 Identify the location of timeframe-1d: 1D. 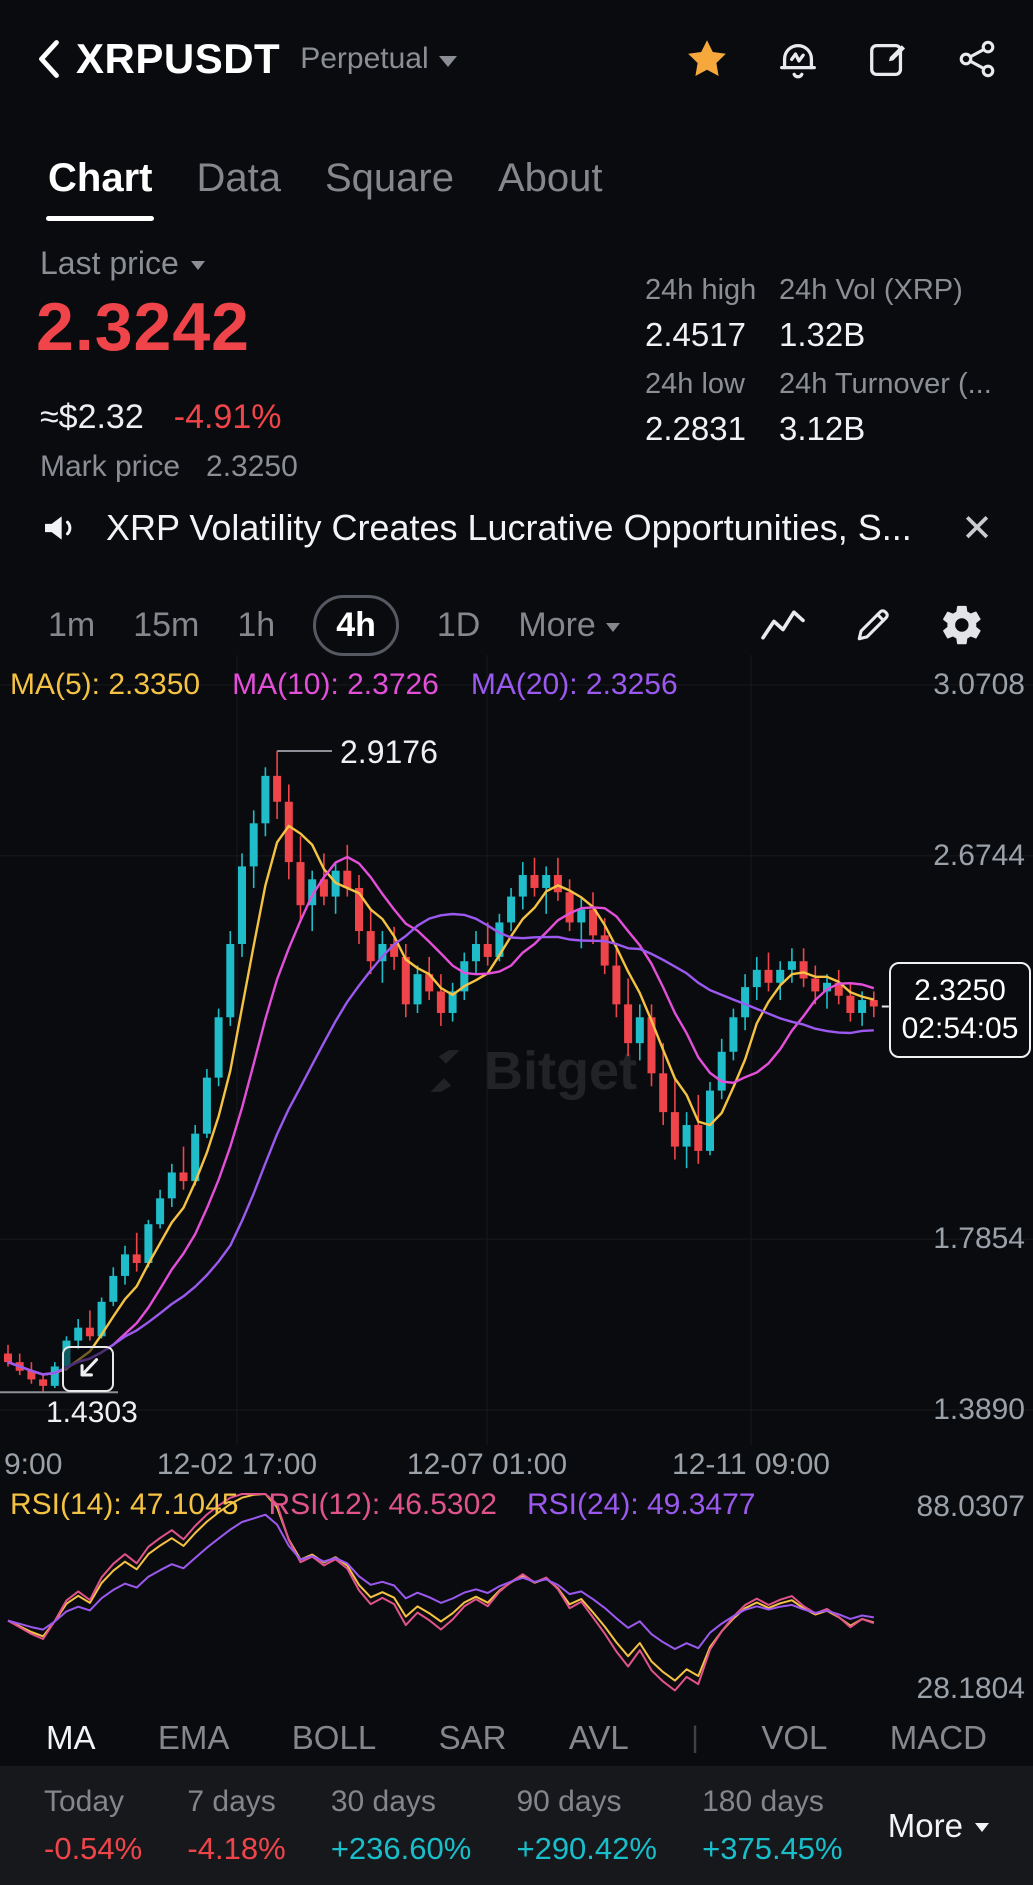
(458, 624).